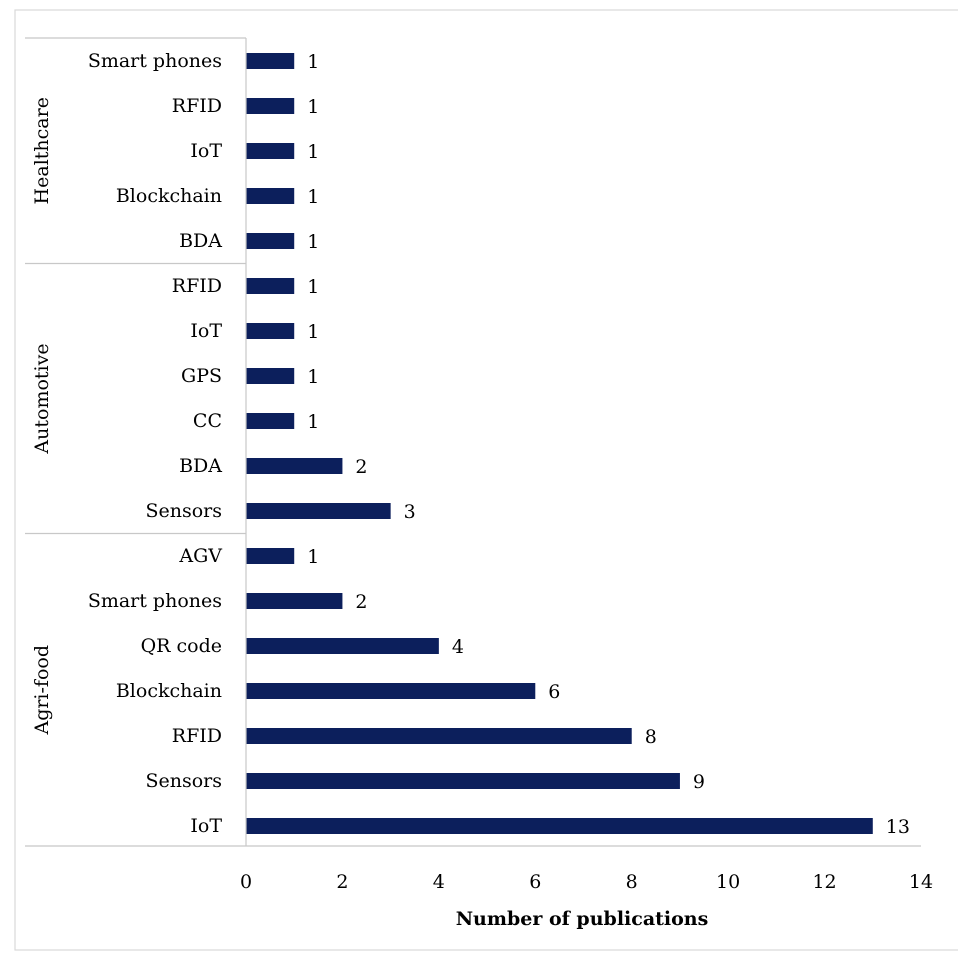  I want to click on category-label: CC, so click(207, 421).